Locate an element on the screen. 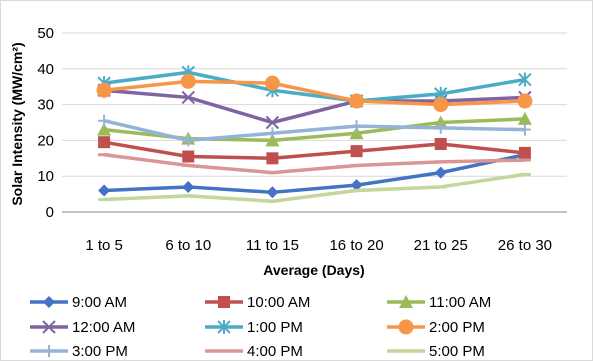 This screenshot has width=593, height=361. legend-item: 11:00 AM is located at coordinates (439, 302).